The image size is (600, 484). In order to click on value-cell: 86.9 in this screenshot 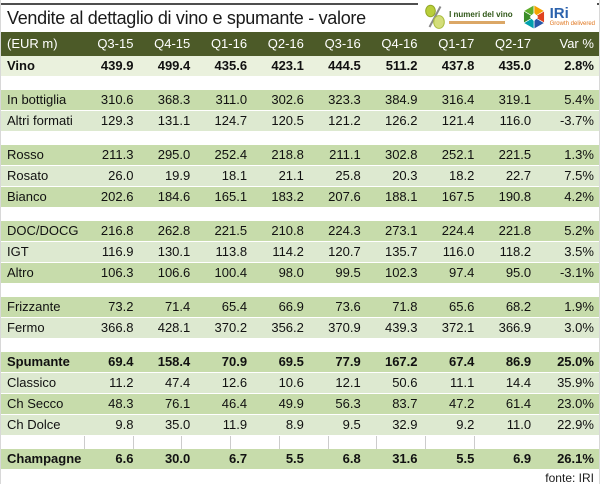, I will do `click(518, 361)`.